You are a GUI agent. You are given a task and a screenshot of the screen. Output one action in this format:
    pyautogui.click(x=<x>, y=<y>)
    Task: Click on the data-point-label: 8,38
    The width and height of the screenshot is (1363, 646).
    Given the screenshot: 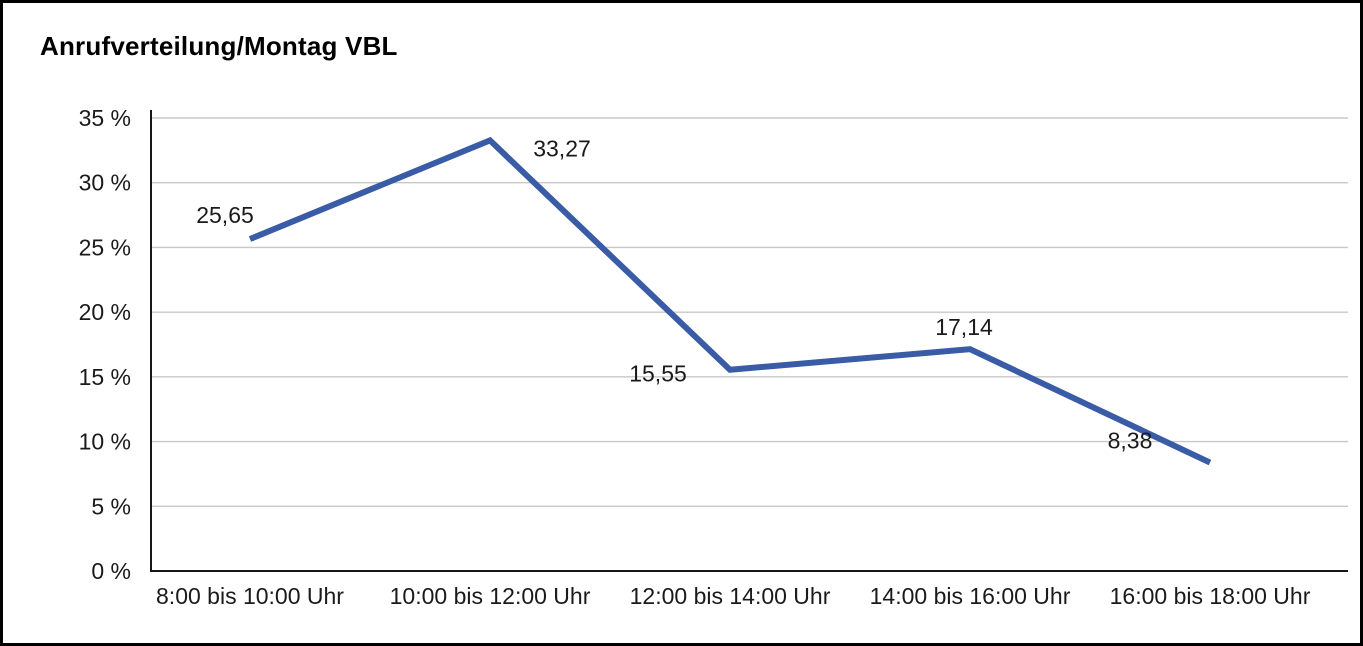 What is the action you would take?
    pyautogui.click(x=1130, y=441)
    